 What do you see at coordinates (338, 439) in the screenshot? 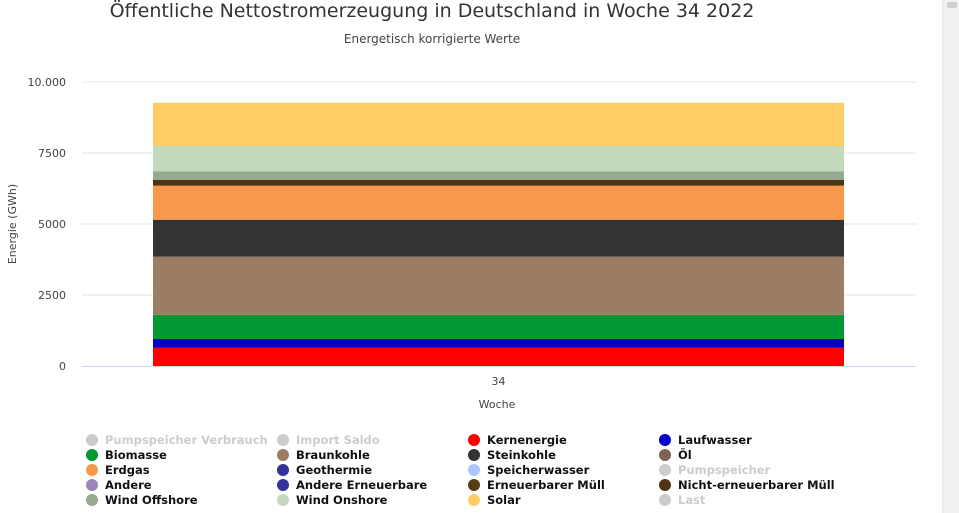
I see `legend-label: Import Saldo` at bounding box center [338, 439].